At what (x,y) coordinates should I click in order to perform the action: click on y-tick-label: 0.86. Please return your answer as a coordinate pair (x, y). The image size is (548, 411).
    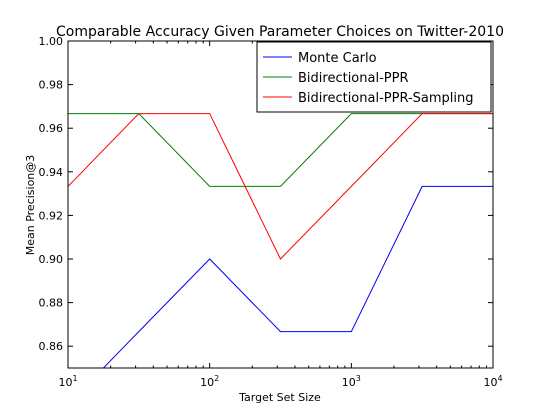
    Looking at the image, I should click on (51, 346).